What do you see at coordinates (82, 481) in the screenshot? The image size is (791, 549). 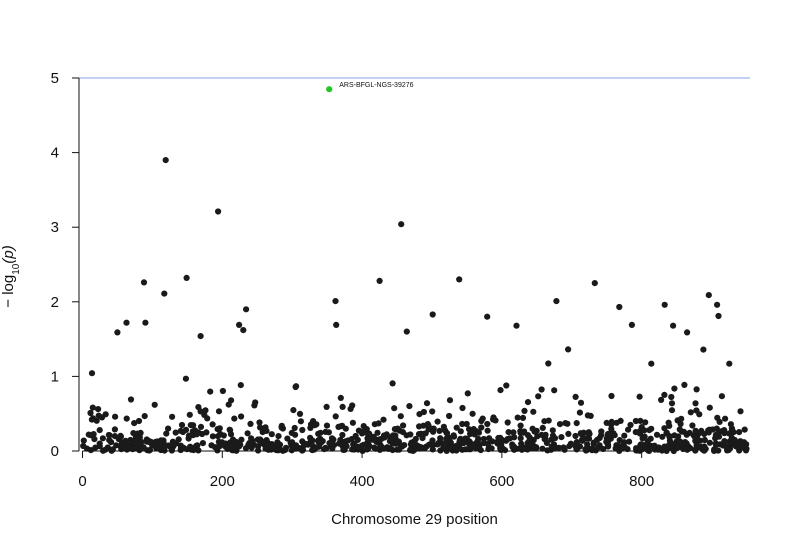 I see `x-tick-label: 0` at bounding box center [82, 481].